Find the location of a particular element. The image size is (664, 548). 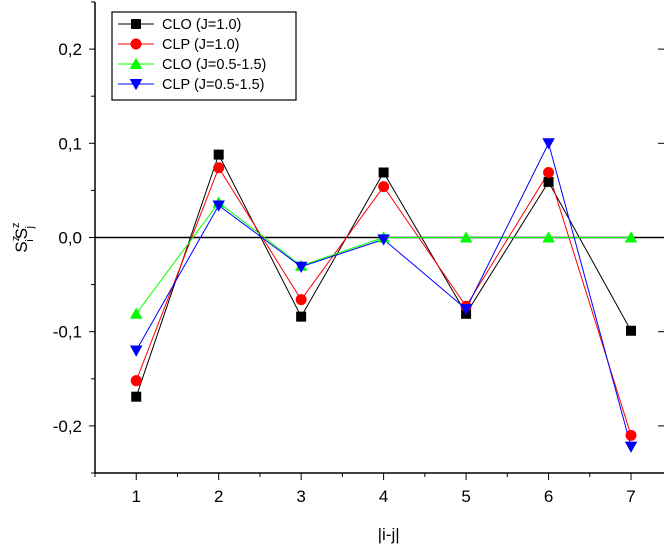

legend-box is located at coordinates (204, 56).